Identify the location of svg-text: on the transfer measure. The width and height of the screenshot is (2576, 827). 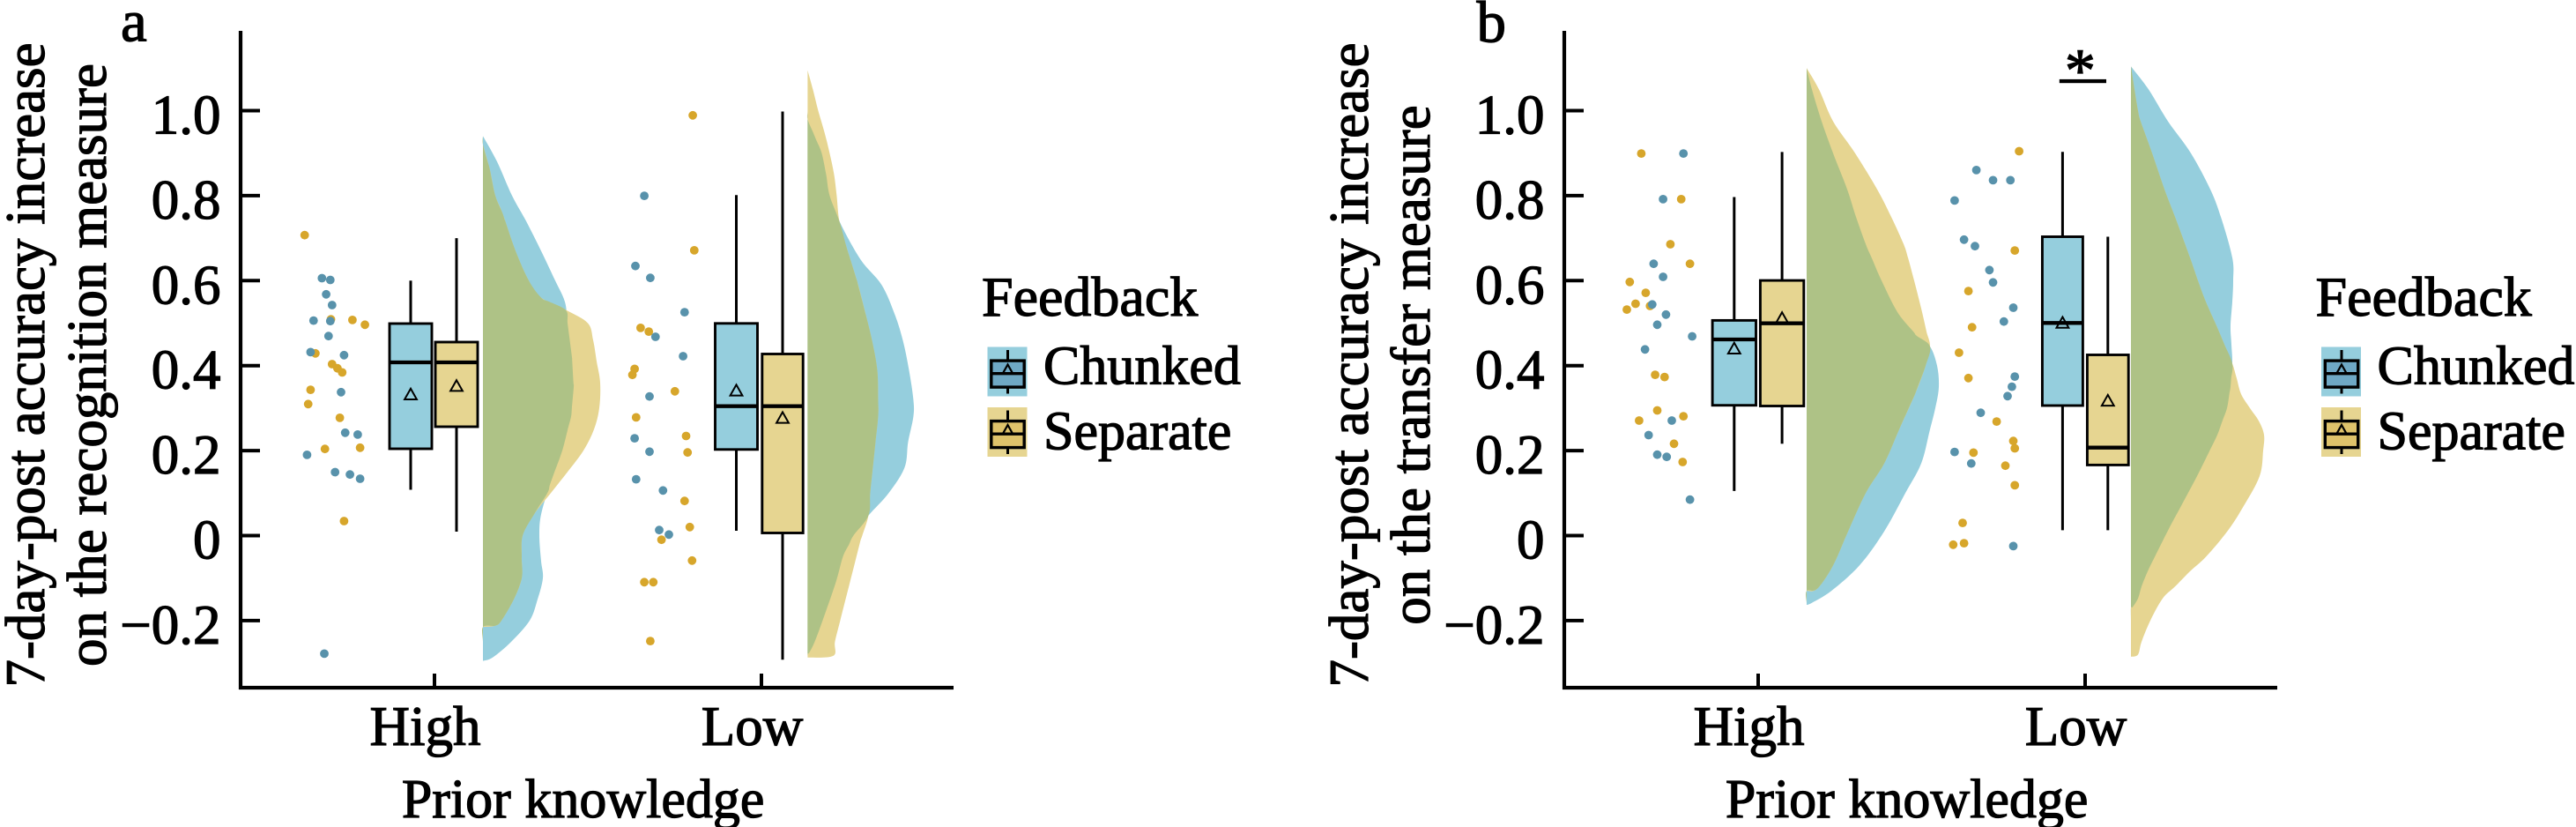
(1411, 365).